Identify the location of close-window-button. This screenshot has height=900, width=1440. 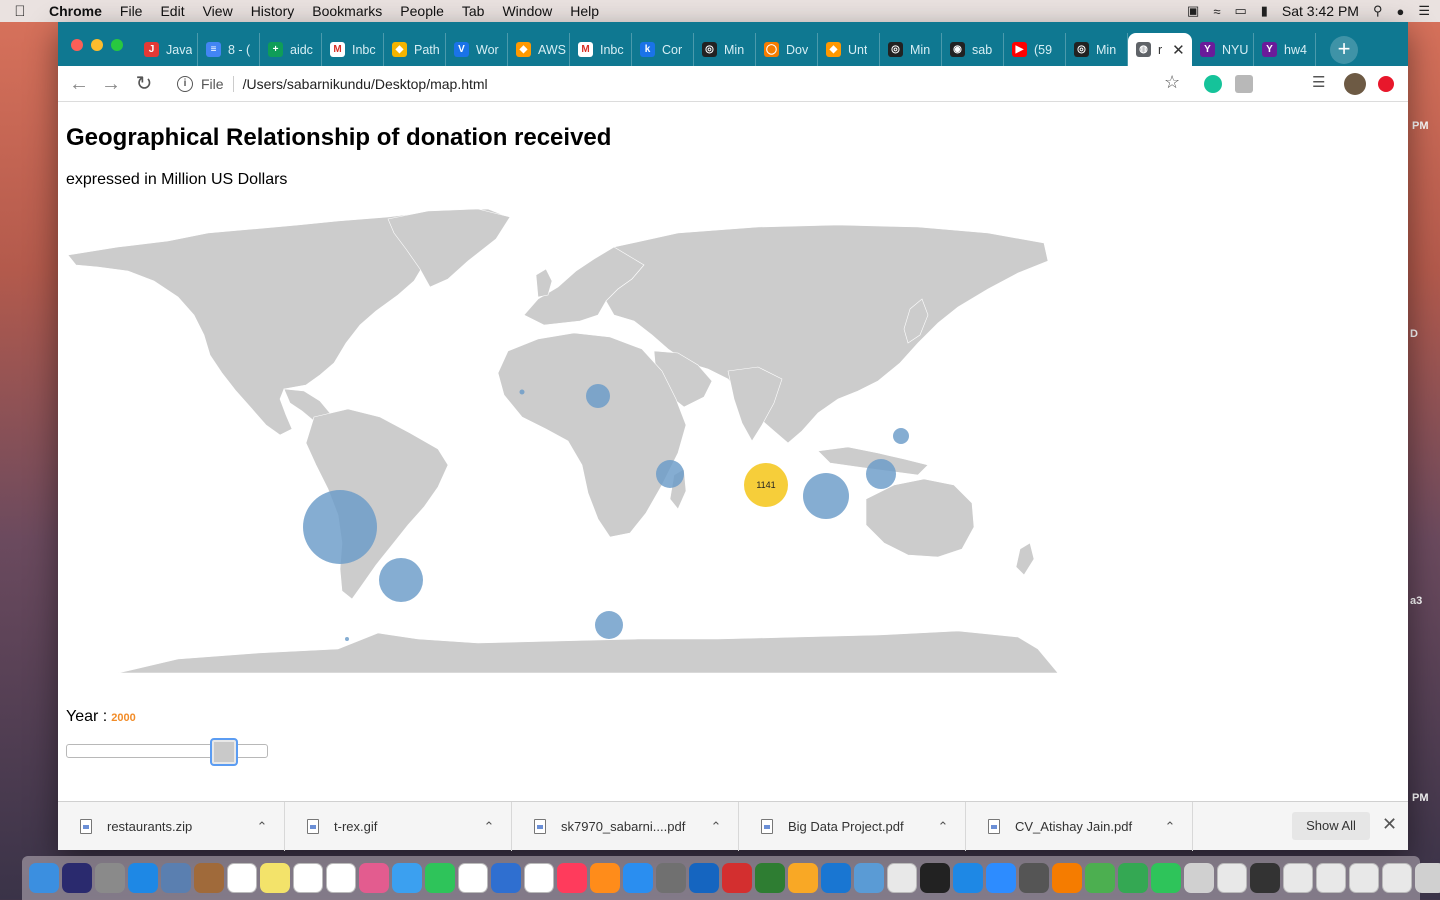
(77, 45).